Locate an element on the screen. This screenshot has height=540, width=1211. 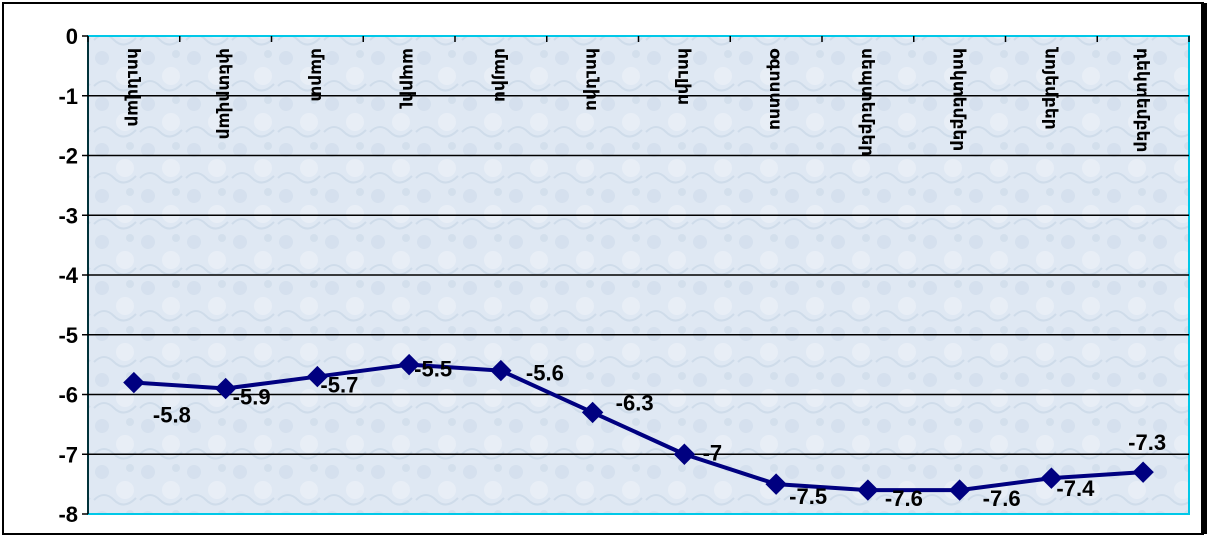
x-tick-label: փետրվար is located at coordinates (225, 93).